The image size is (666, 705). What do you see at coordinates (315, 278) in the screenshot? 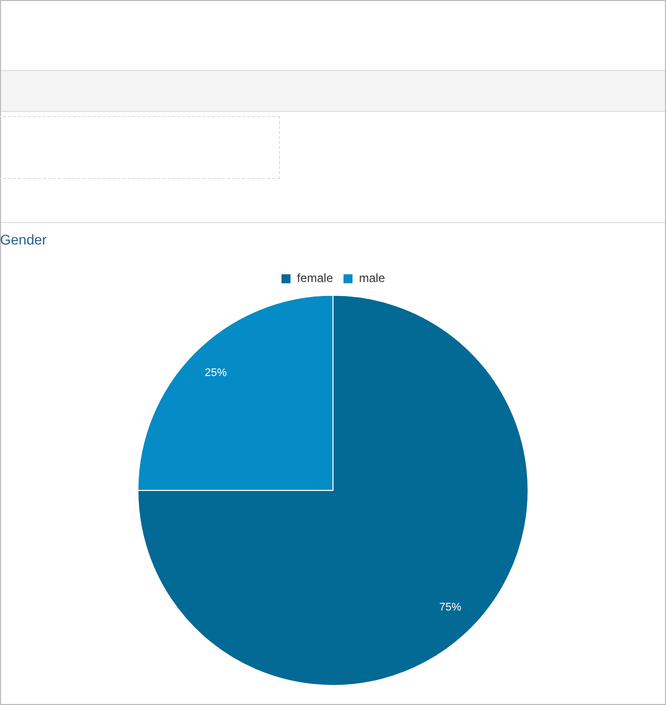
I see `legend-label: female` at bounding box center [315, 278].